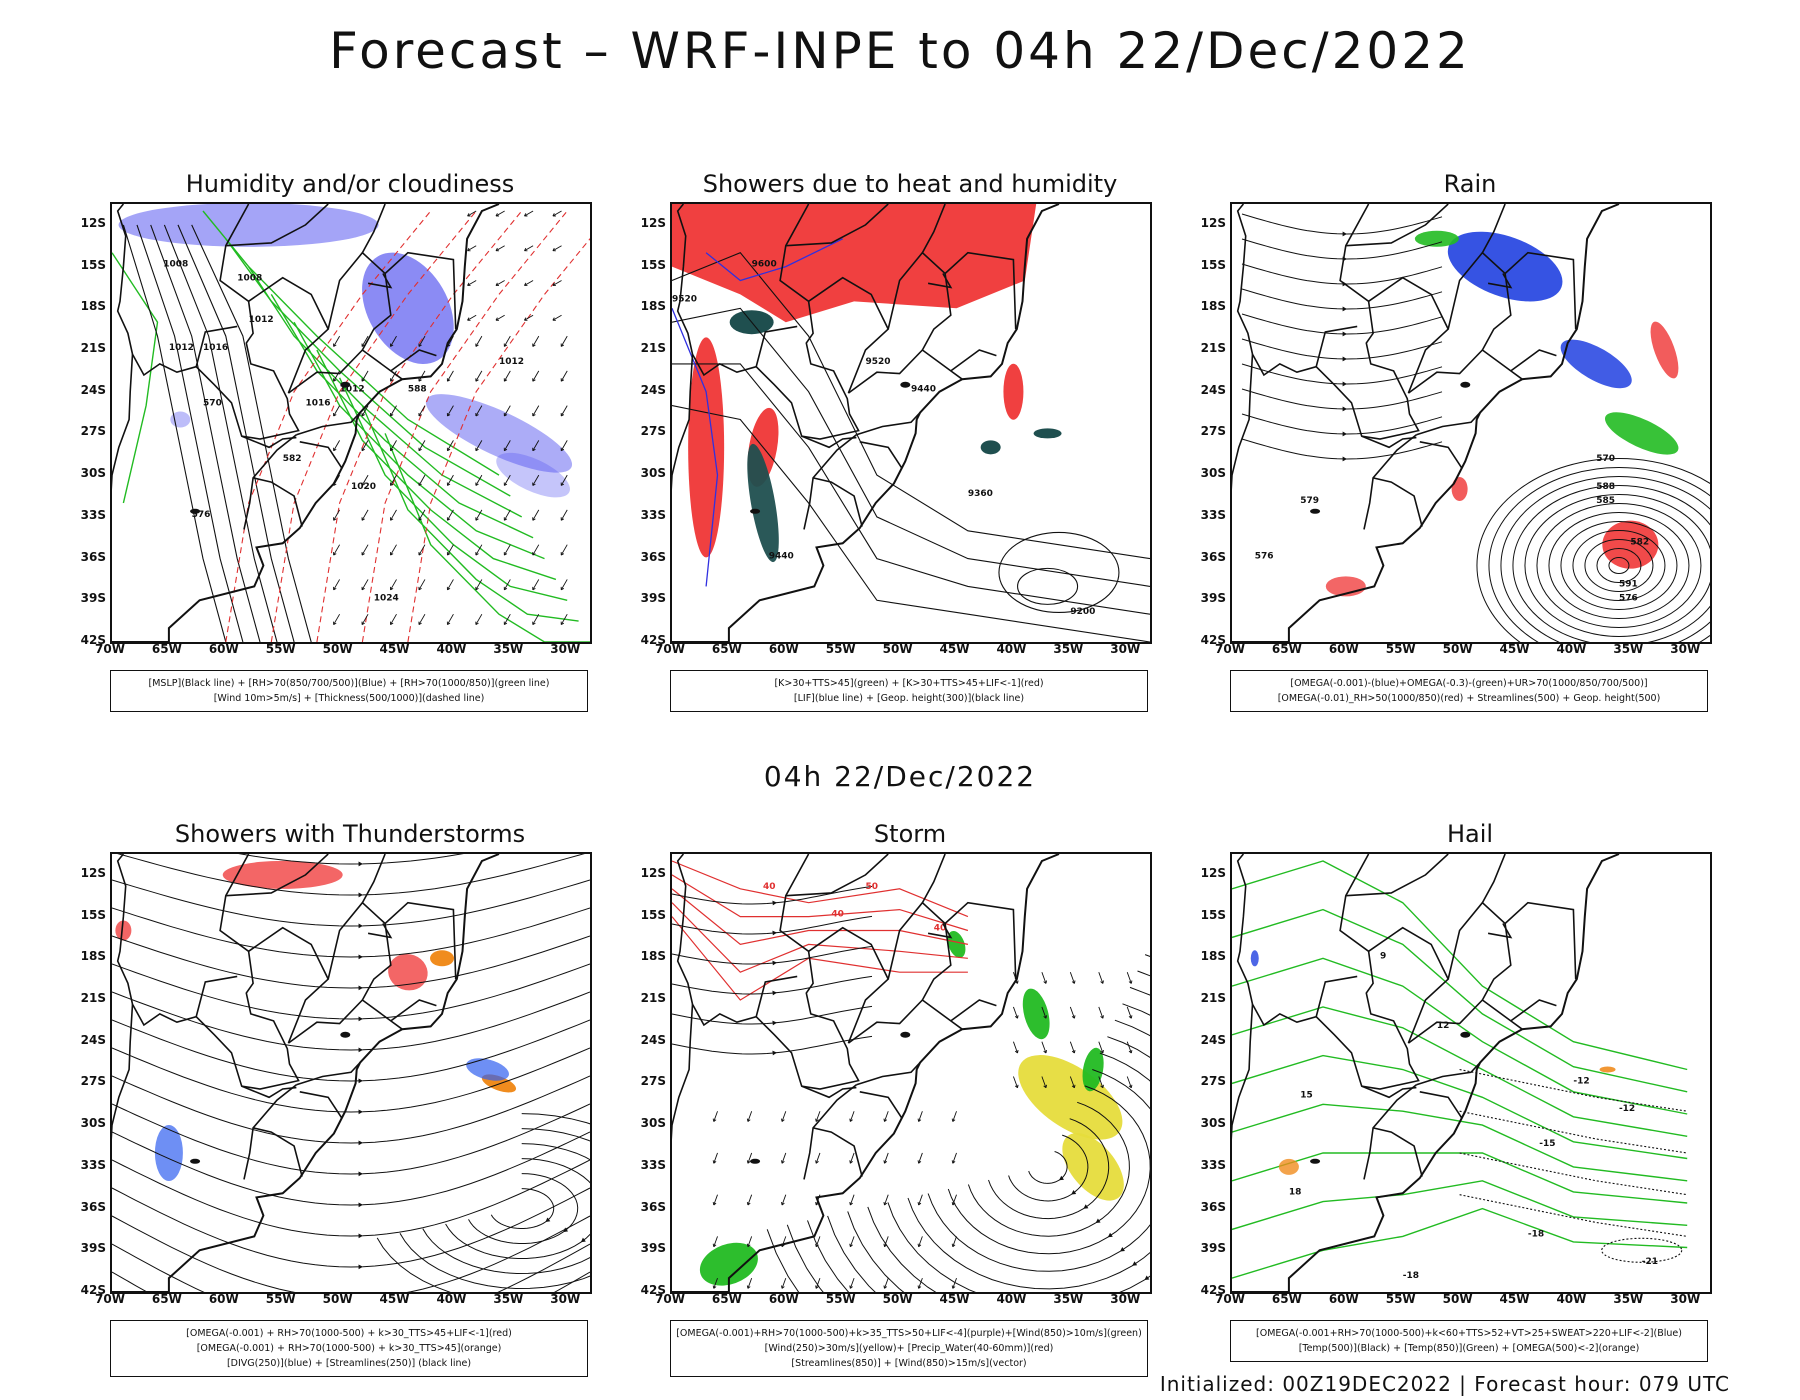 The height and width of the screenshot is (1400, 1800). What do you see at coordinates (1627, 1109) in the screenshot?
I see `contour-label: -12` at bounding box center [1627, 1109].